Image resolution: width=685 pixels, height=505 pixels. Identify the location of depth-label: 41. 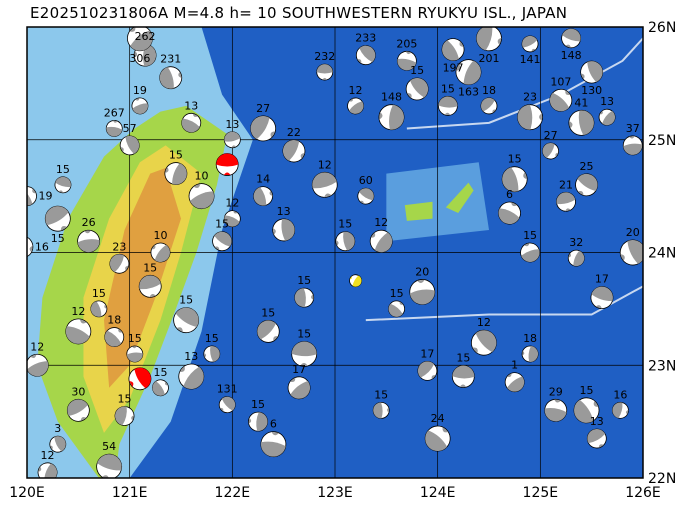
(581, 102).